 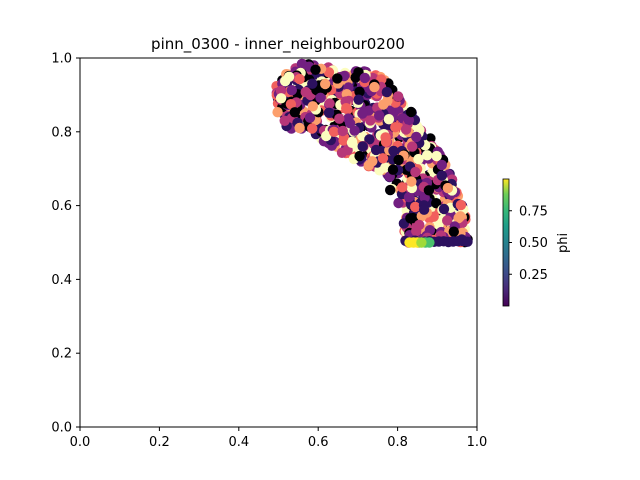 I want to click on y-axis: 0.0 0.2 0.4 0.6 0.8 1.0, so click(x=65, y=244).